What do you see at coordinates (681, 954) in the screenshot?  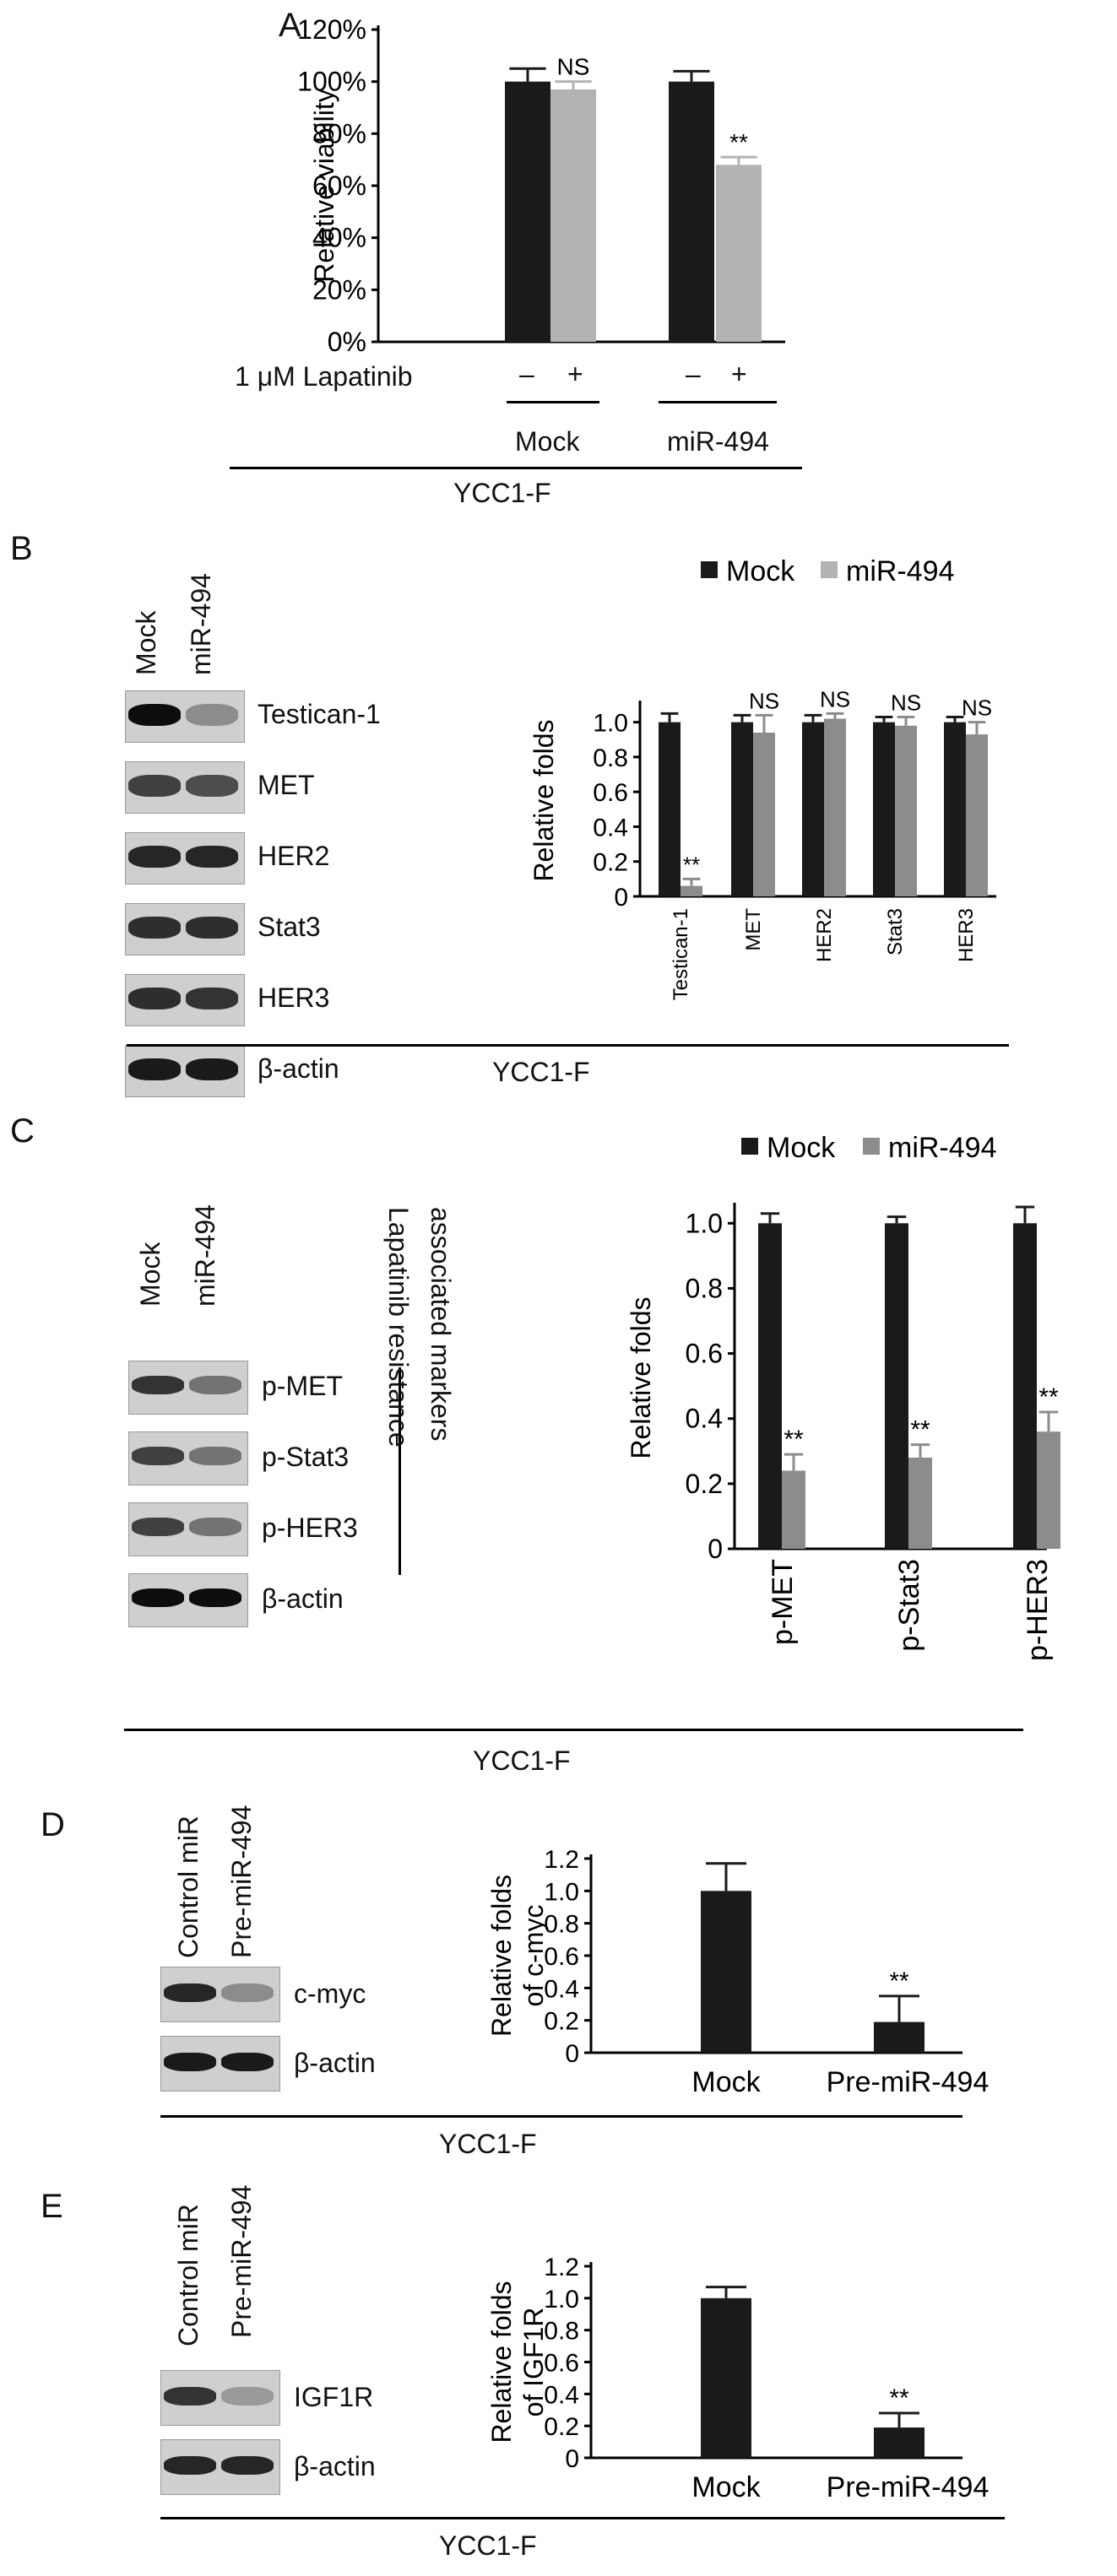 I see `b-x-tick-label: Testican-1` at bounding box center [681, 954].